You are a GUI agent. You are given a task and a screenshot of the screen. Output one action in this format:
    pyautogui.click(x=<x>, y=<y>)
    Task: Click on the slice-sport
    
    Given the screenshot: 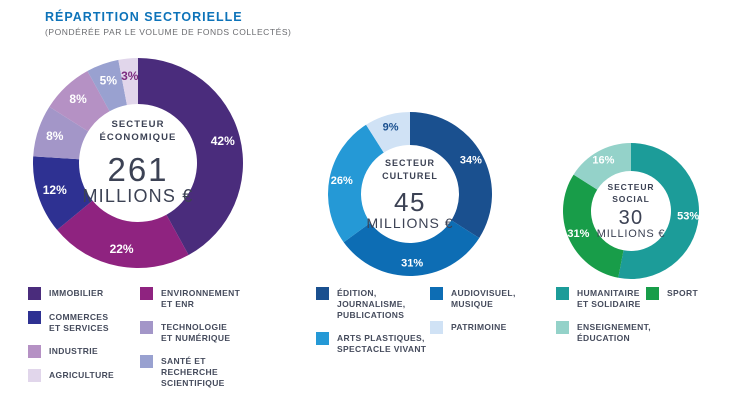 What is the action you would take?
    pyautogui.click(x=593, y=226)
    